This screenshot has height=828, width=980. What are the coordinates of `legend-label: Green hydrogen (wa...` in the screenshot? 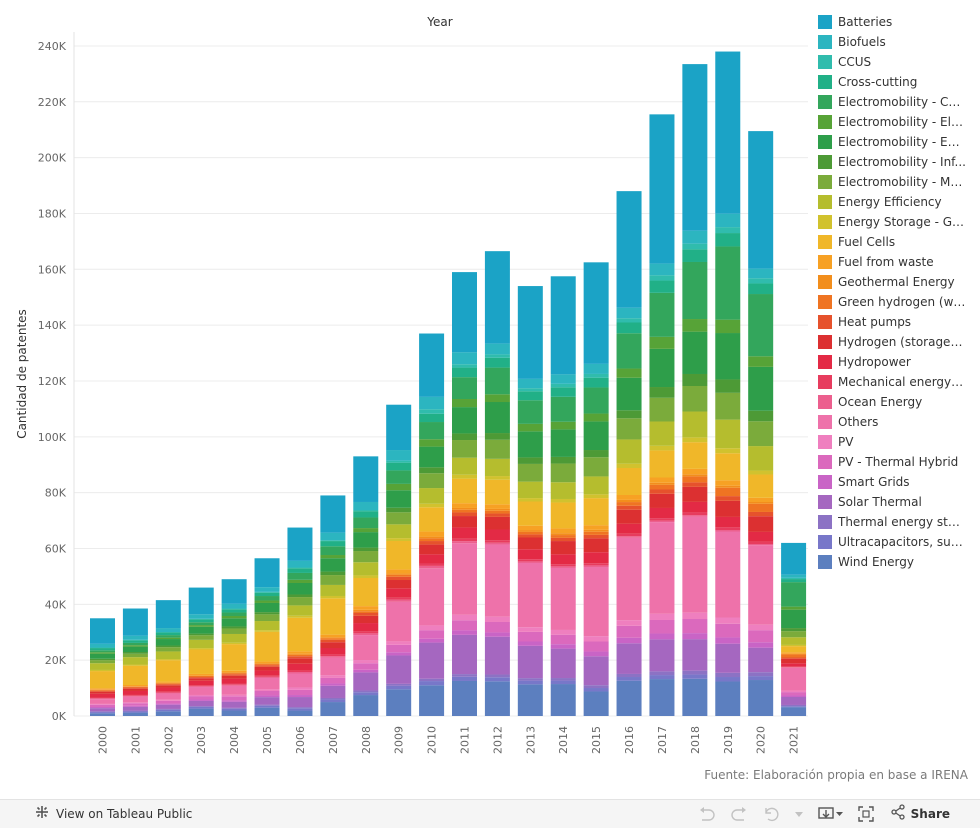 It's located at (902, 302).